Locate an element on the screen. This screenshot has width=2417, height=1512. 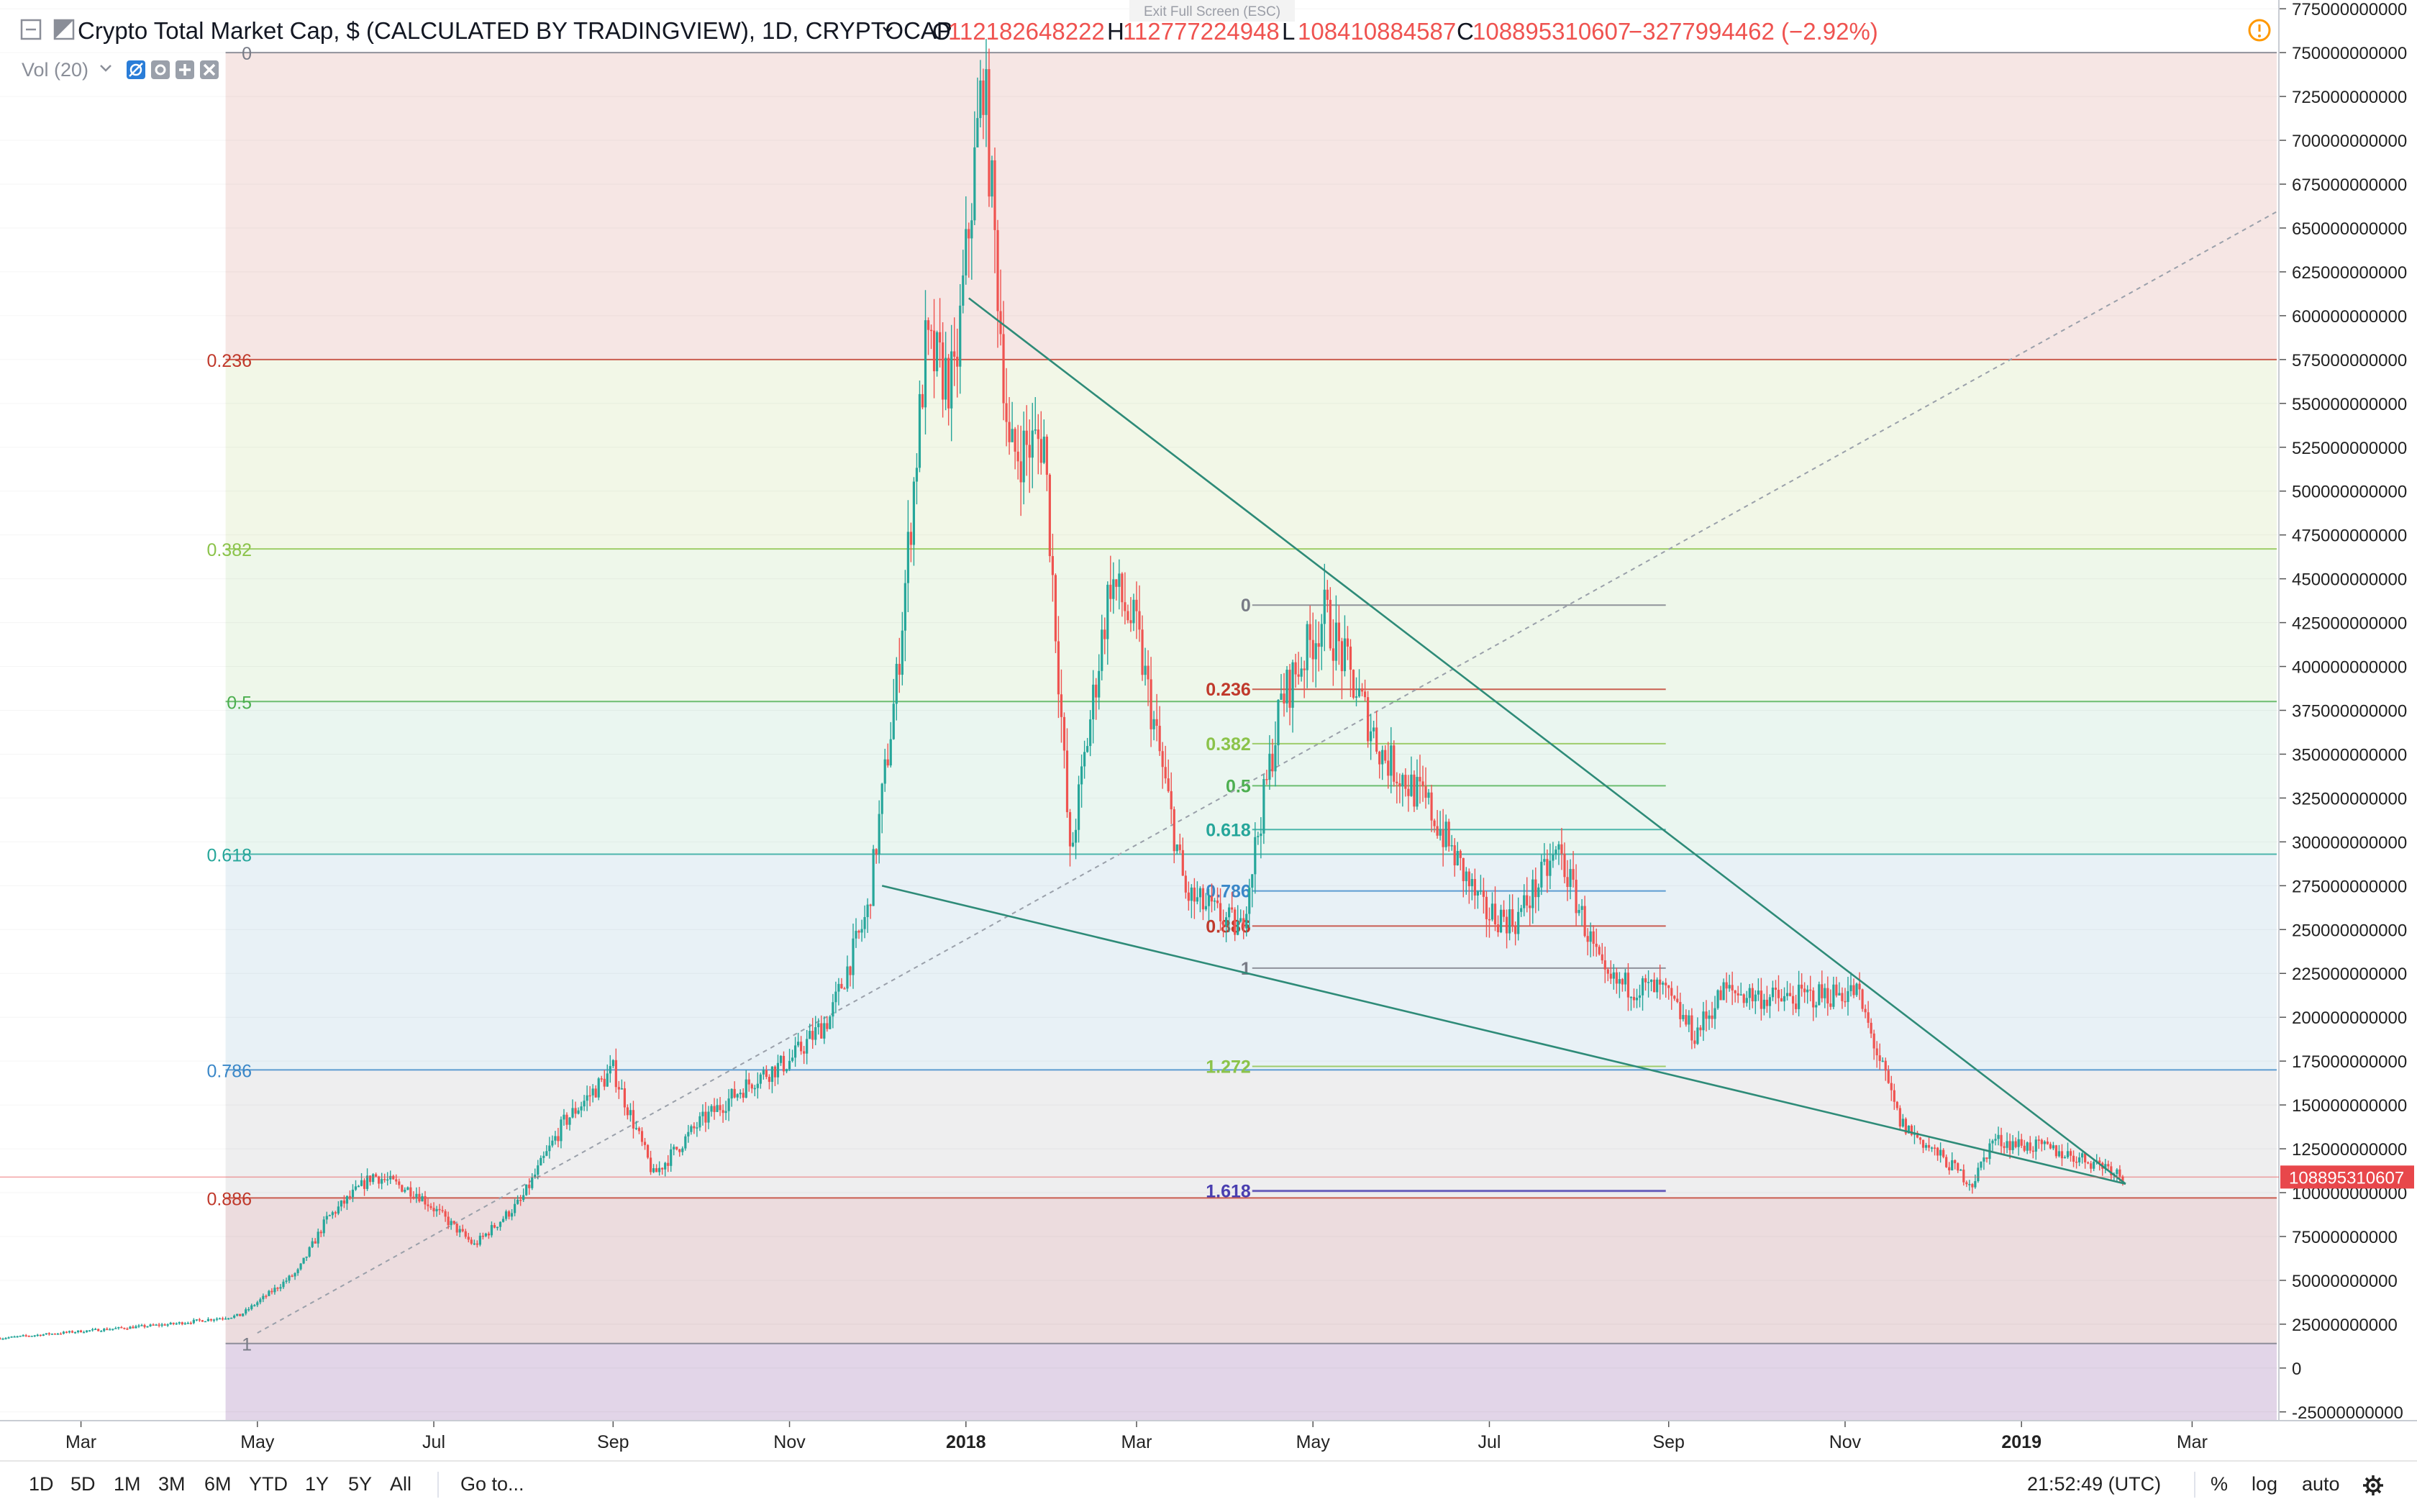
y-tick-label: 425000000000 is located at coordinates (2349, 624).